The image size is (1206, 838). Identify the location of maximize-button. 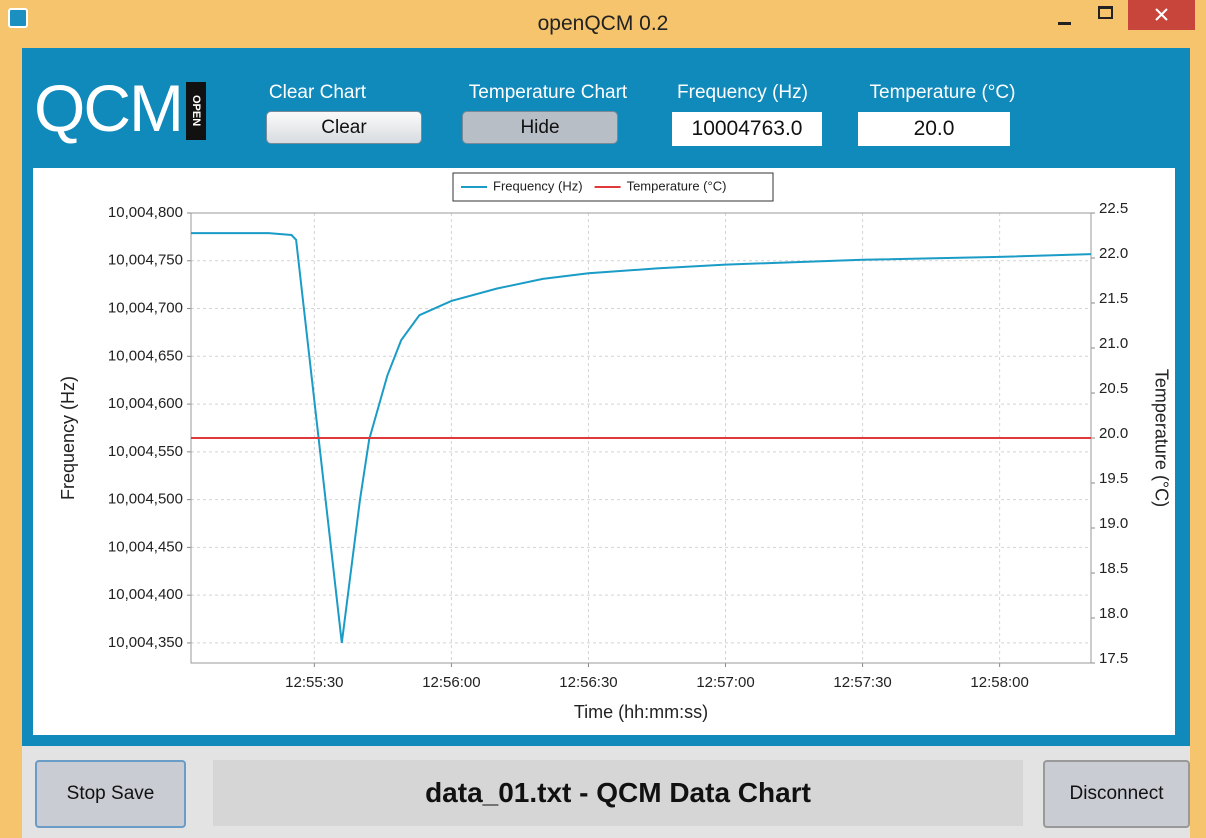
(1105, 12).